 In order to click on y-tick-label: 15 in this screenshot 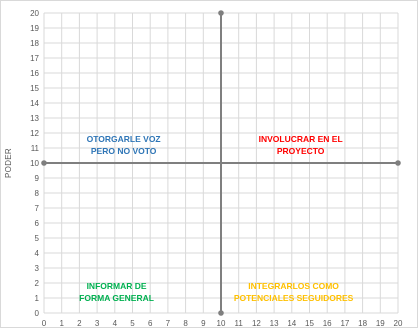, I will do `click(34, 88)`.